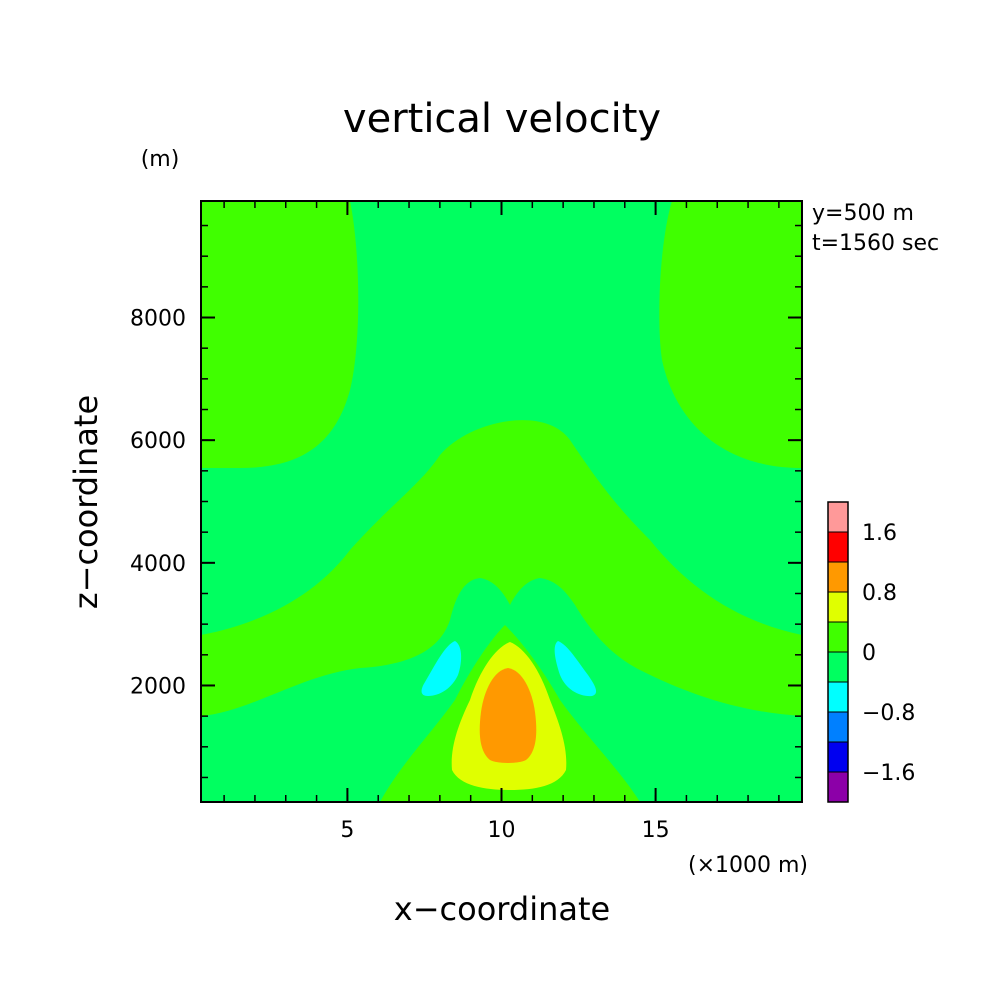 The height and width of the screenshot is (1004, 1004). Describe the element at coordinates (888, 773) in the screenshot. I see `colorbar-label: −1.6` at that location.